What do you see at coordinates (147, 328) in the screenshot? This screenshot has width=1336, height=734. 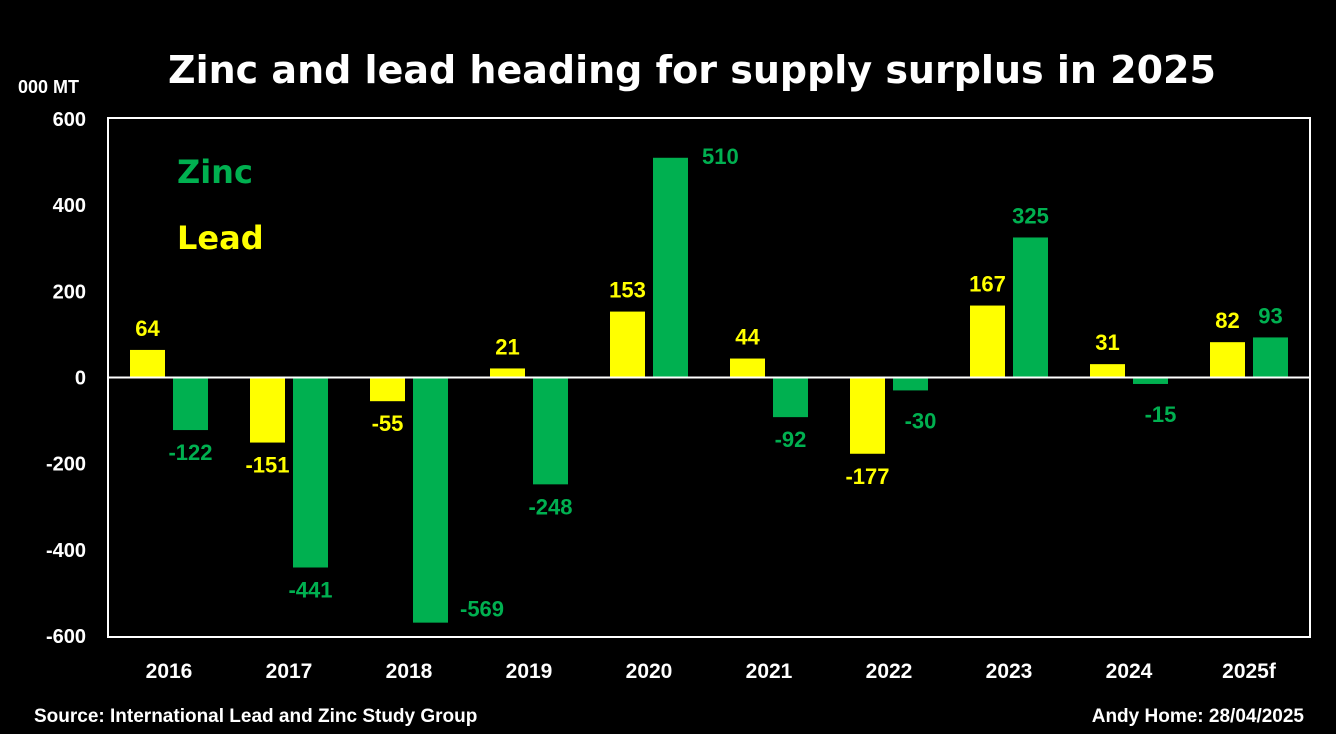 I see `lead-data-label-2016: 64` at bounding box center [147, 328].